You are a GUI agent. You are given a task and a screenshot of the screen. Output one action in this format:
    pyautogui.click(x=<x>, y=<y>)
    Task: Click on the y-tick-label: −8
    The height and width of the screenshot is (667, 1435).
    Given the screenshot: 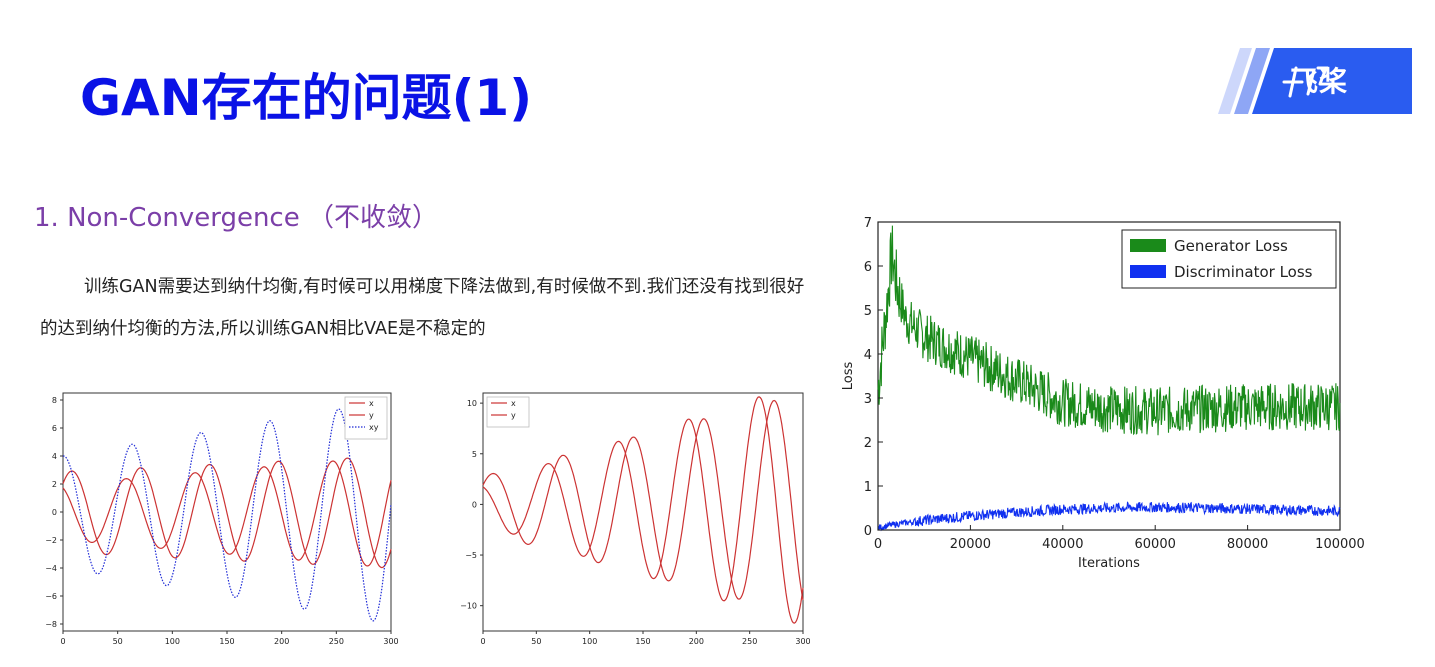 What is the action you would take?
    pyautogui.click(x=51, y=624)
    